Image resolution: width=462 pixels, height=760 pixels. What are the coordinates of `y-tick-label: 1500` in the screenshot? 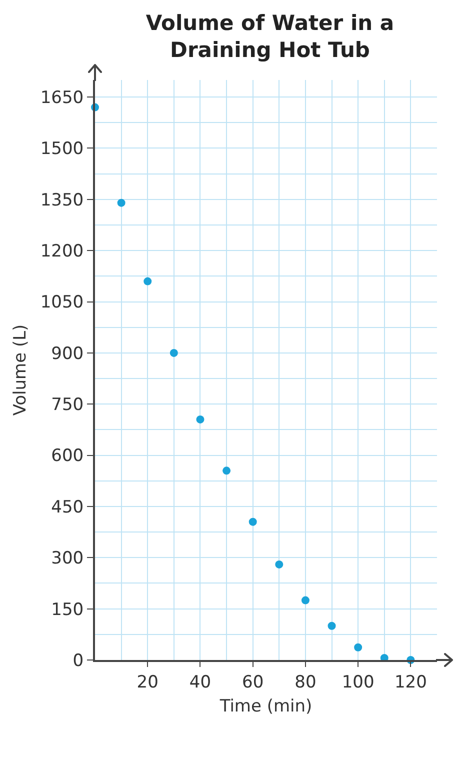 It's located at (62, 148).